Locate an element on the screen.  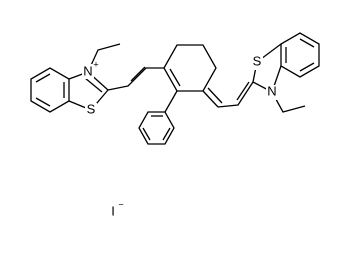
cyclohexene is located at coordinates (190, 68).